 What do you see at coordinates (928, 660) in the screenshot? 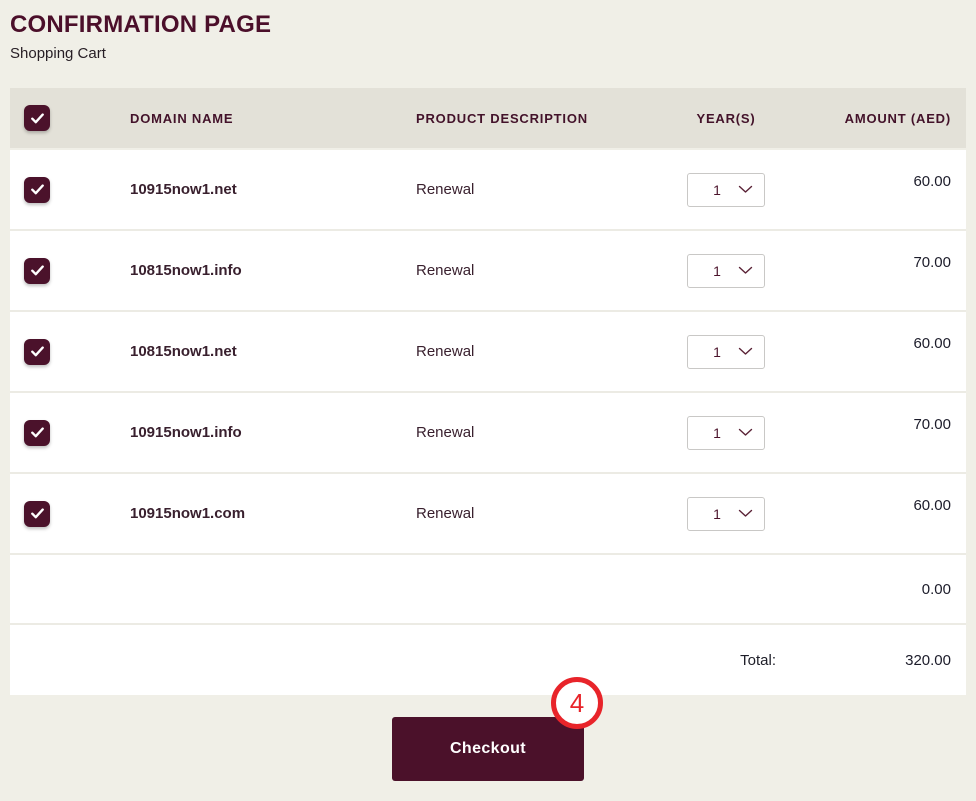
I see `total-amount: 320.00` at bounding box center [928, 660].